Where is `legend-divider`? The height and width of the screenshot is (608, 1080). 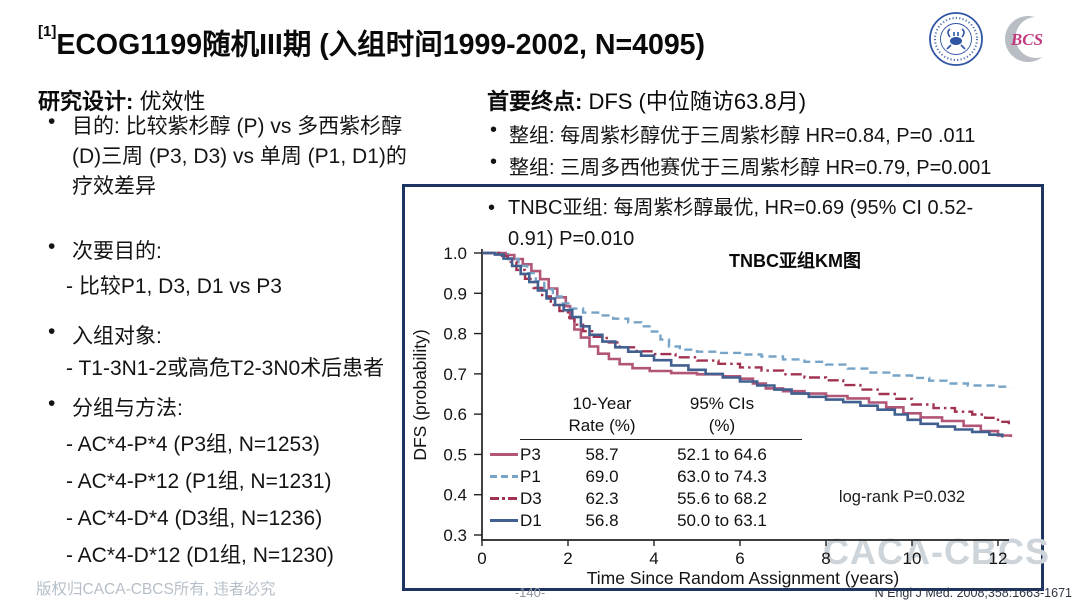
legend-divider is located at coordinates (661, 439).